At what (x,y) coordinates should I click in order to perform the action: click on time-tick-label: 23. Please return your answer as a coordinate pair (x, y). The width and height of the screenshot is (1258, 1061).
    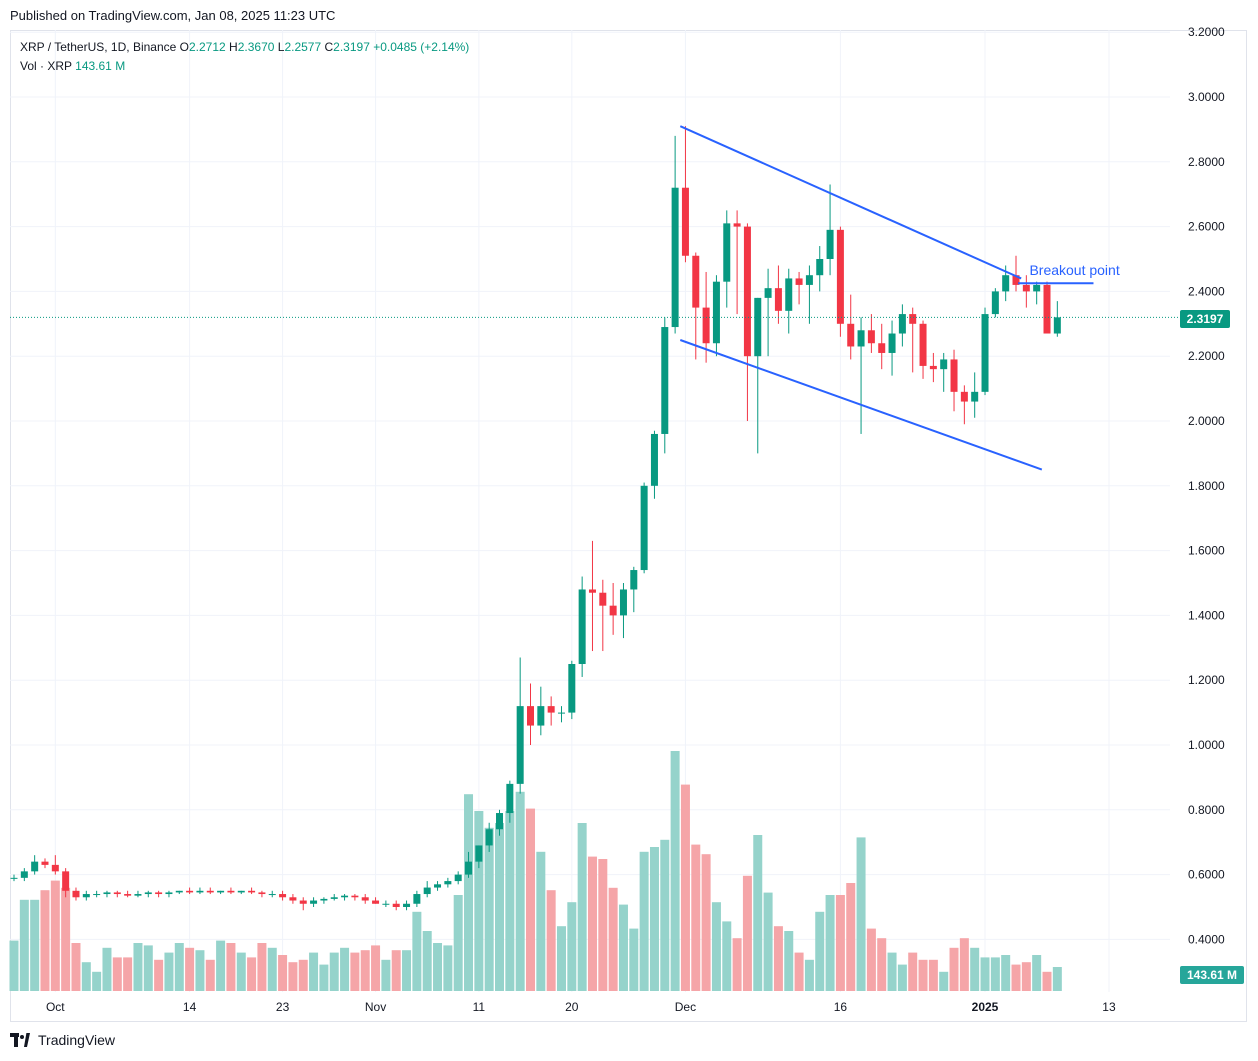
    Looking at the image, I should click on (283, 1007).